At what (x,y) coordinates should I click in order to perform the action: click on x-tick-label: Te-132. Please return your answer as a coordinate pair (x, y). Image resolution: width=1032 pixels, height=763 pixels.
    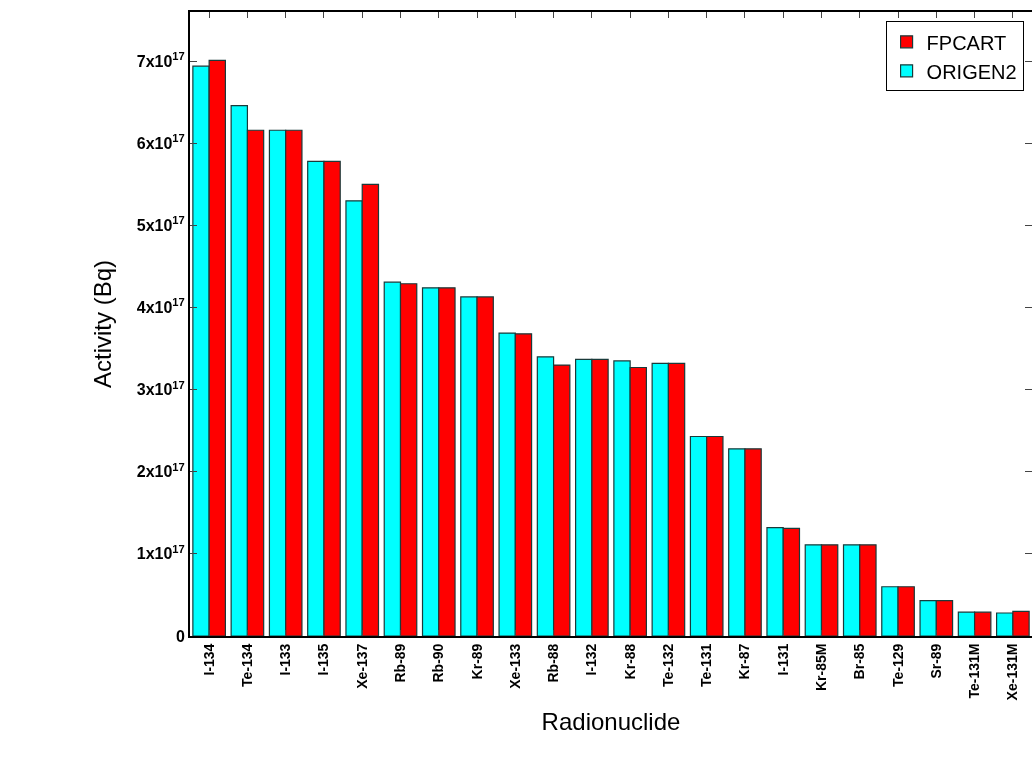
    Looking at the image, I should click on (667, 665).